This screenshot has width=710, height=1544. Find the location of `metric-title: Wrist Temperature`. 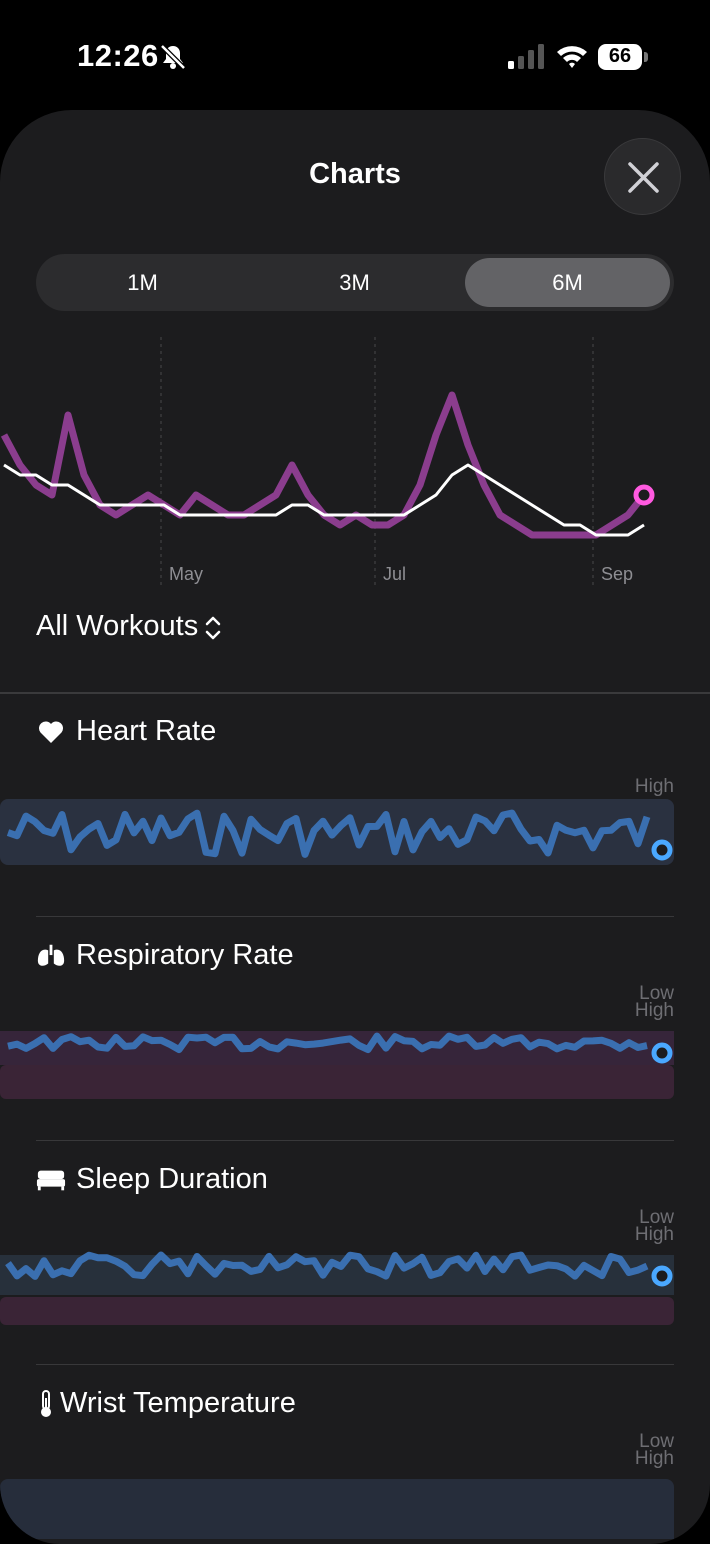

metric-title: Wrist Temperature is located at coordinates (178, 1403).